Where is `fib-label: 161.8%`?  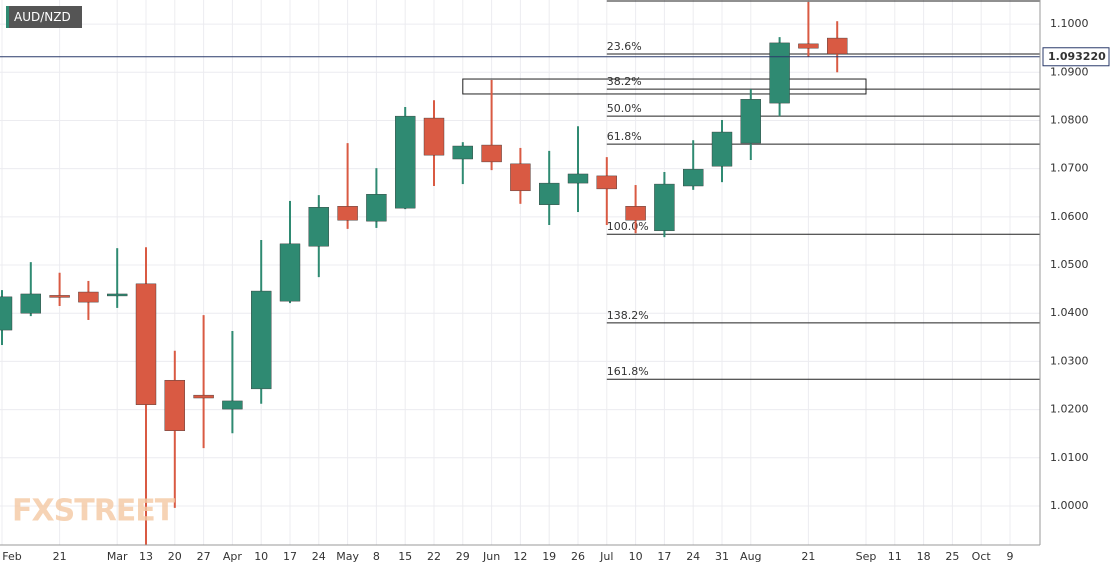
fib-label: 161.8% is located at coordinates (628, 371).